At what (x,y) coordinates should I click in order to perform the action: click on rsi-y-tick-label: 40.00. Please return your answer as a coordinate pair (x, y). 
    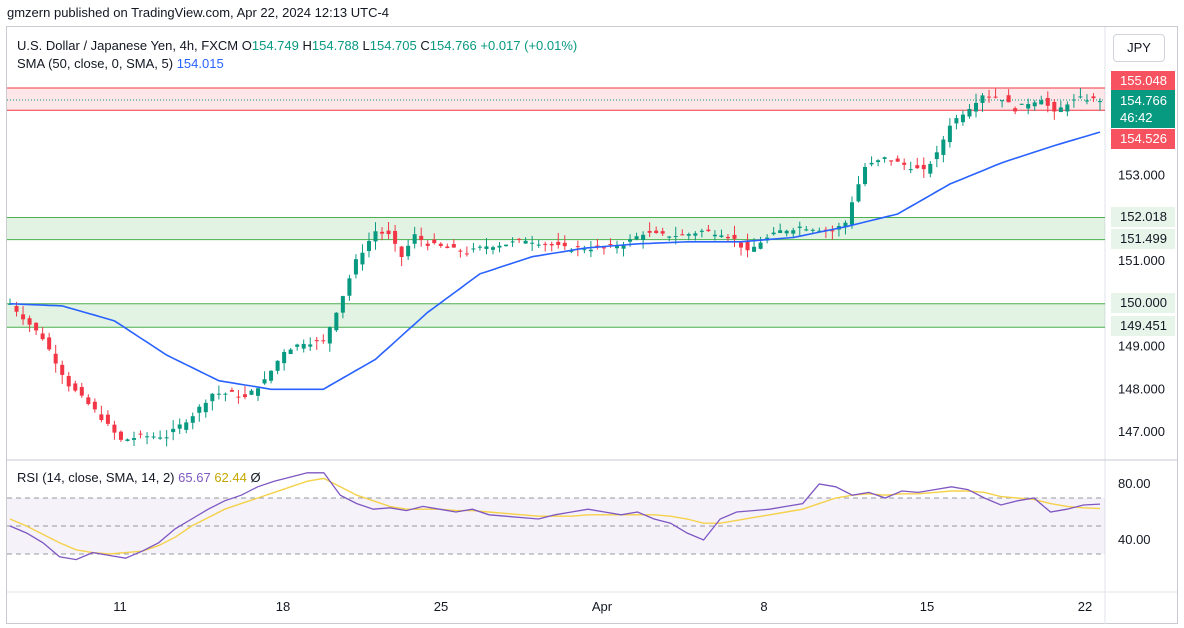
    Looking at the image, I should click on (1134, 539).